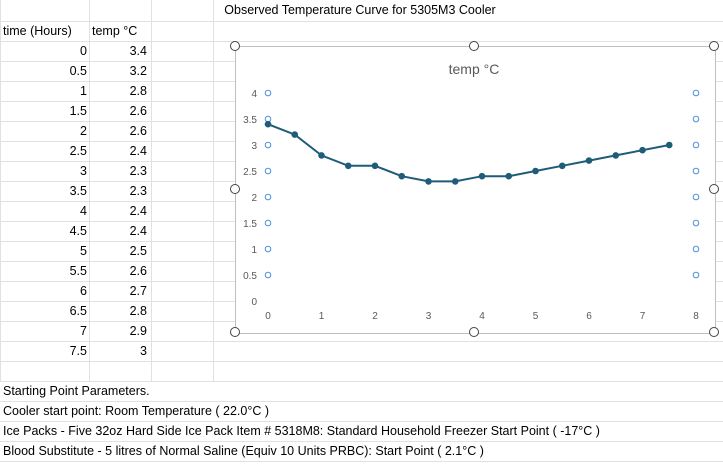 The image size is (723, 465). What do you see at coordinates (83, 131) in the screenshot?
I see `time-cell: 2` at bounding box center [83, 131].